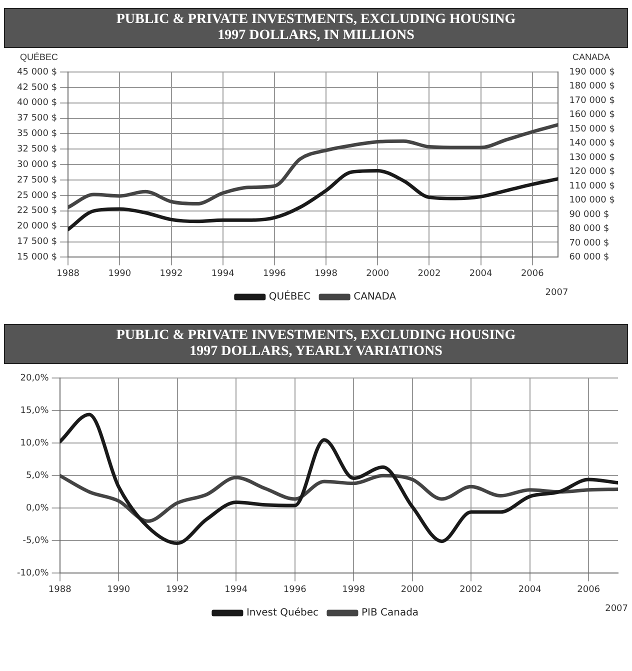  Describe the element at coordinates (390, 613) in the screenshot. I see `legend-label: PIB Canada` at that location.